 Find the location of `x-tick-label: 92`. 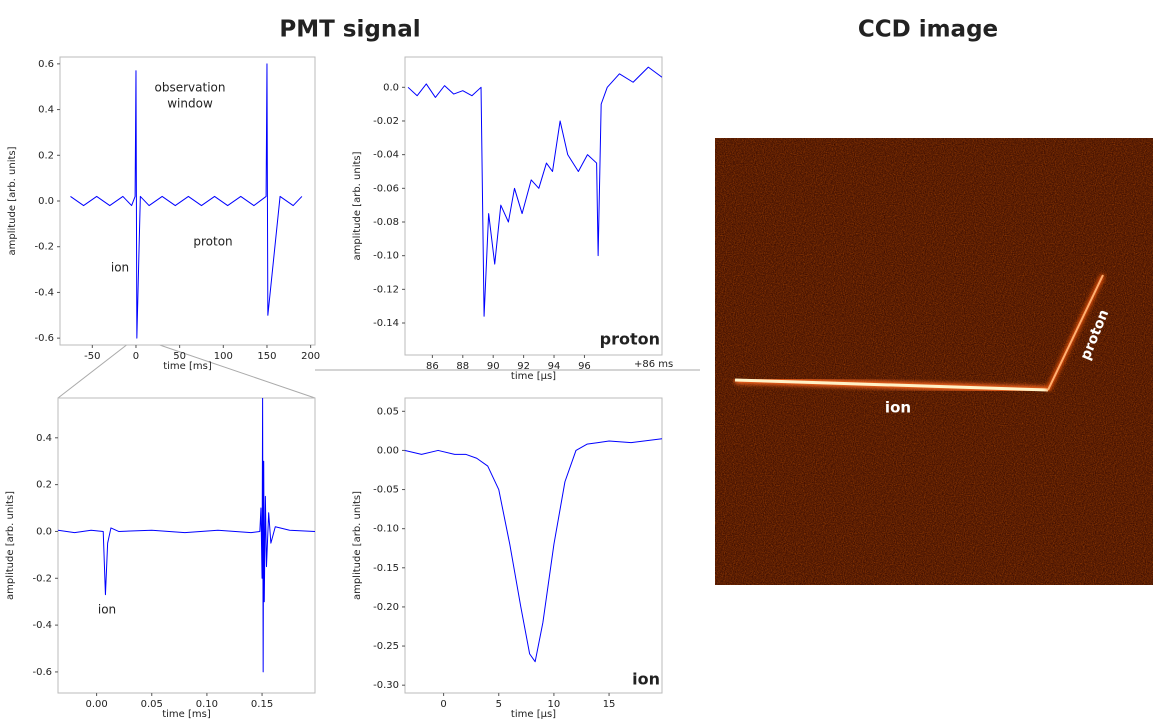

x-tick-label: 92 is located at coordinates (523, 366).